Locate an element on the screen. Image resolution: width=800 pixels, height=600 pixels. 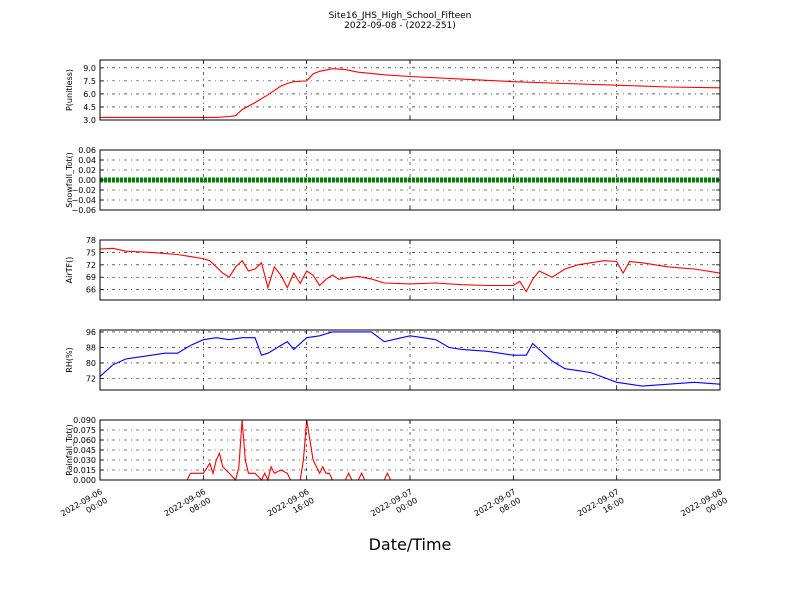
y-tick-label: 0.06 is located at coordinates (87, 150).